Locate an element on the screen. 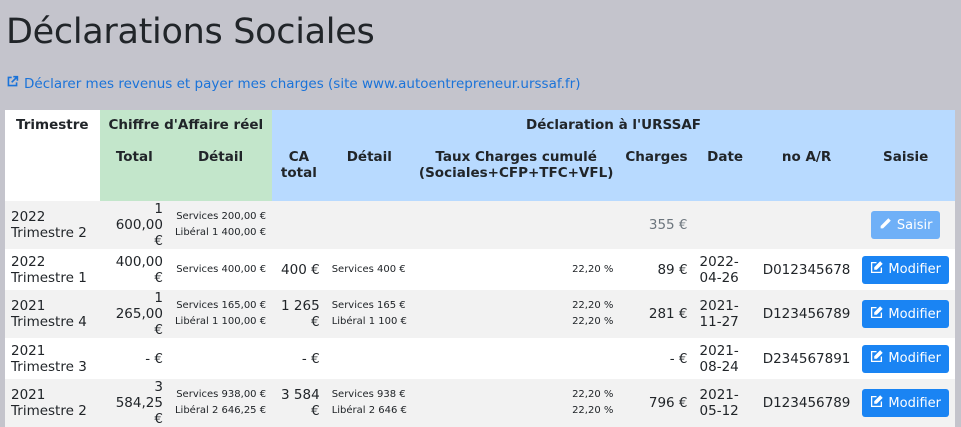  detail-line: Libéral 1 400,00 € is located at coordinates (220, 232).